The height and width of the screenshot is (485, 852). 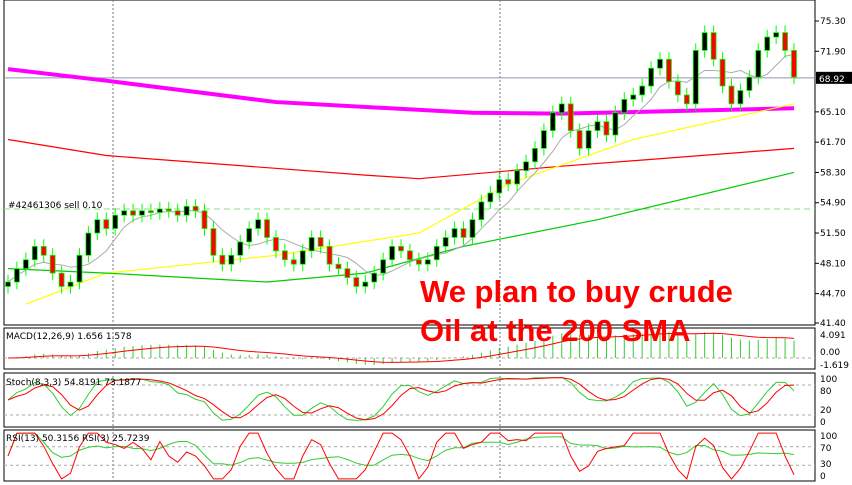 What do you see at coordinates (828, 437) in the screenshot?
I see `rsi-tick-label: 100` at bounding box center [828, 437].